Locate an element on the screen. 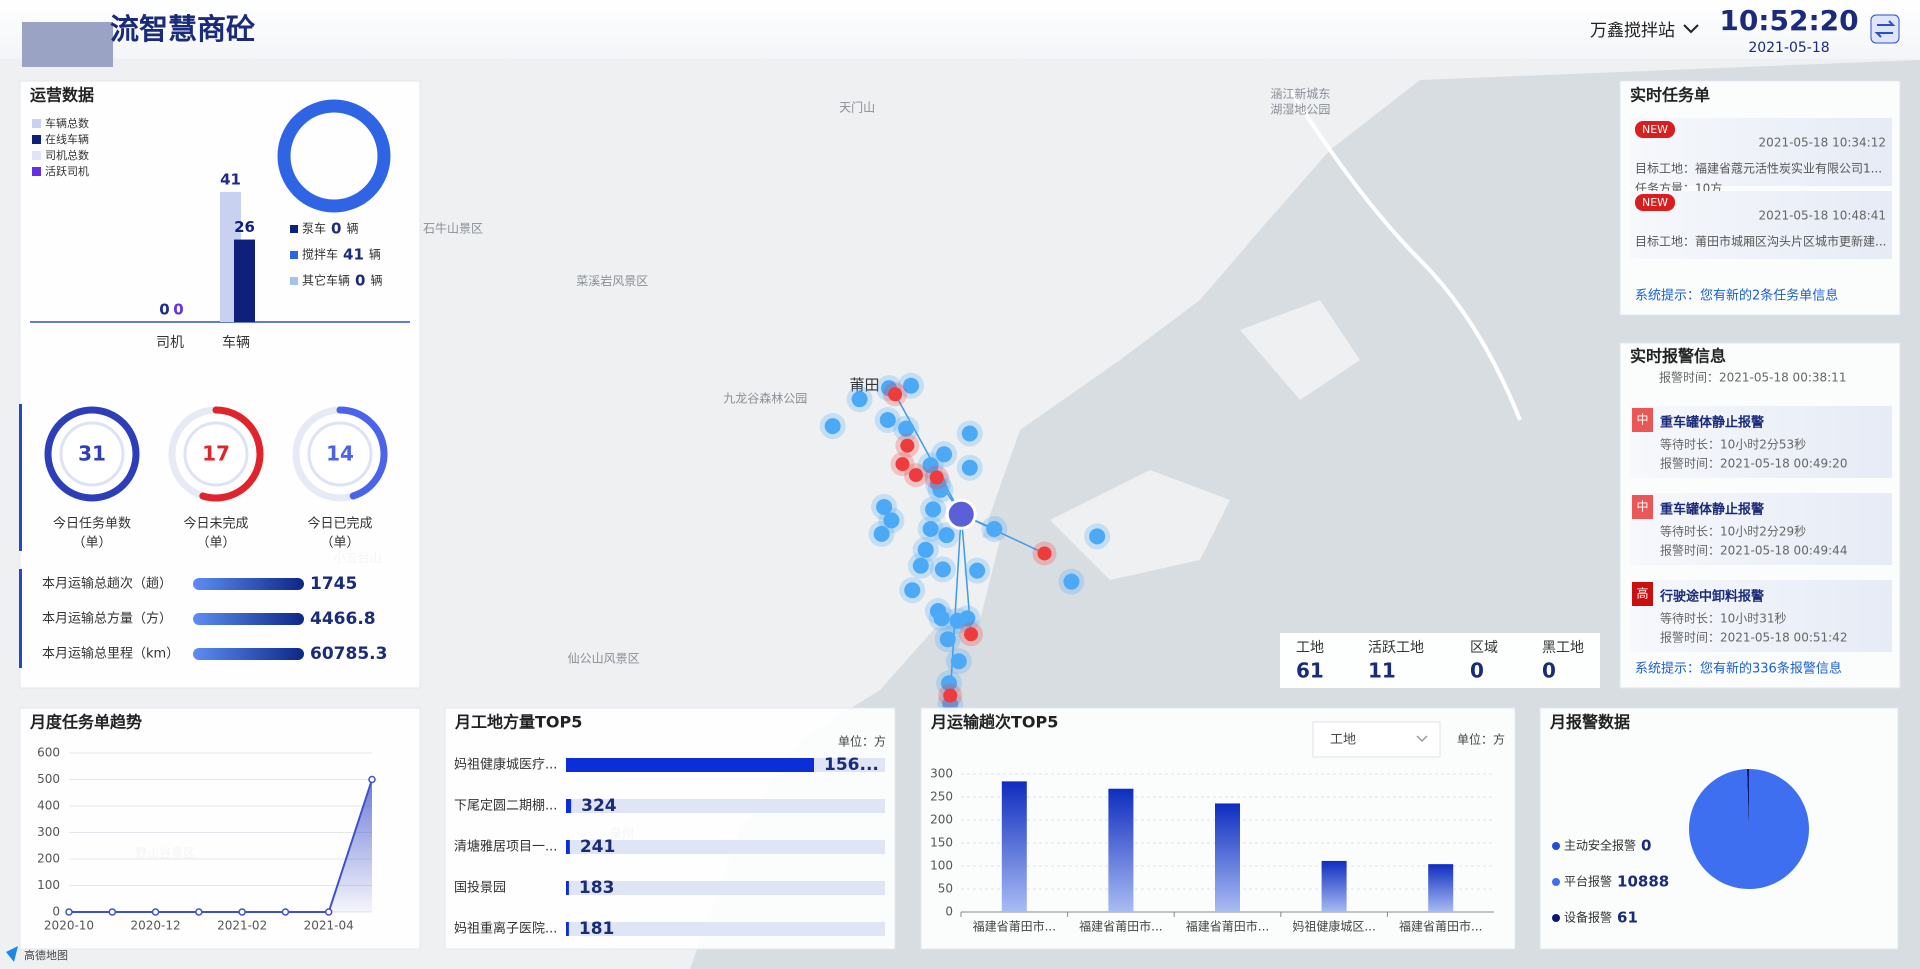 Image resolution: width=1920 pixels, height=969 pixels. y-tick-label: 国投景园 is located at coordinates (480, 888).